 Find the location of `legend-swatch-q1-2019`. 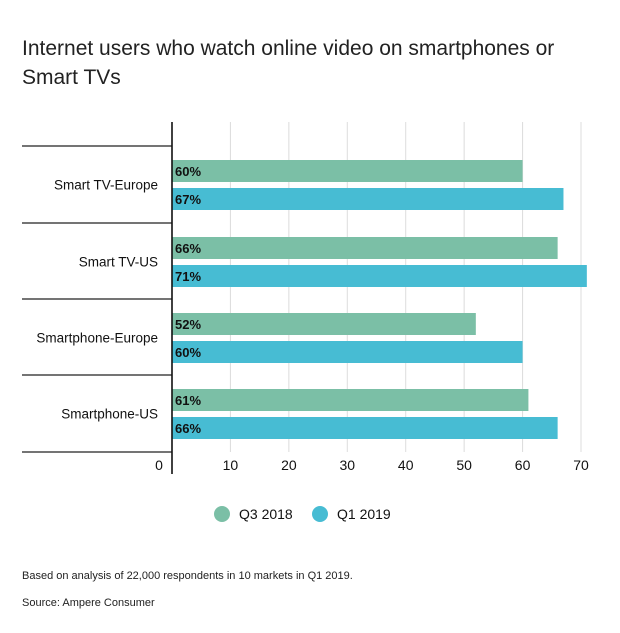

legend-swatch-q1-2019 is located at coordinates (320, 514).